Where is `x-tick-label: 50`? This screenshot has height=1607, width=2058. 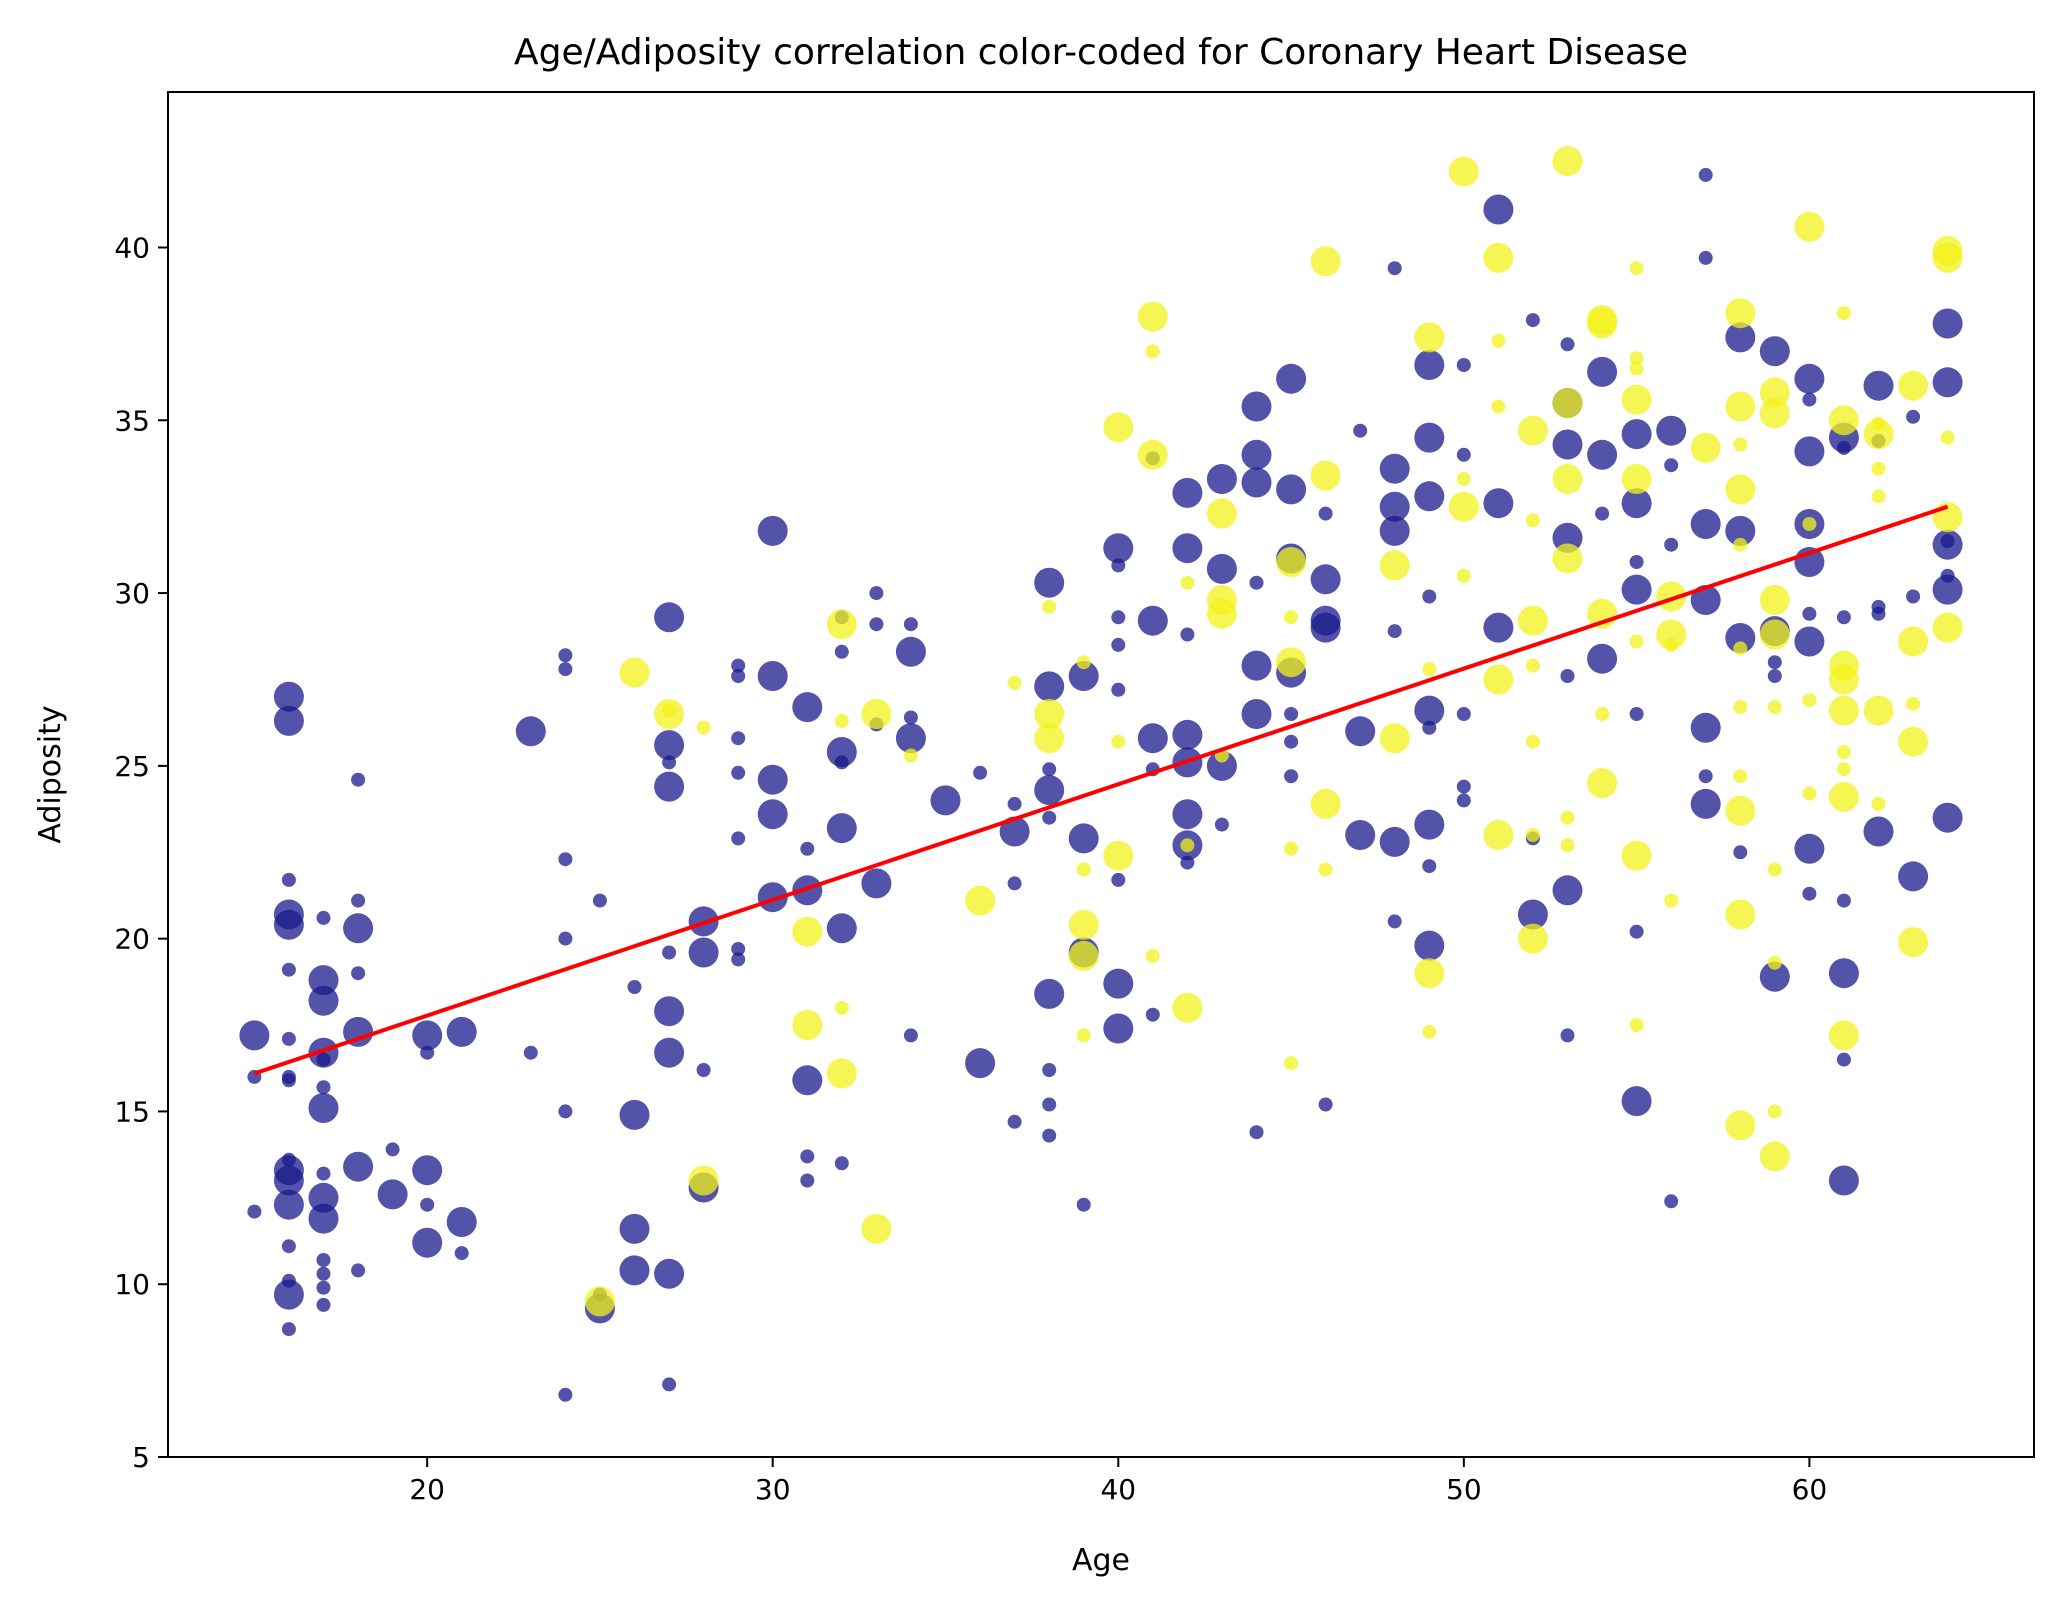
x-tick-label: 50 is located at coordinates (1464, 1489).